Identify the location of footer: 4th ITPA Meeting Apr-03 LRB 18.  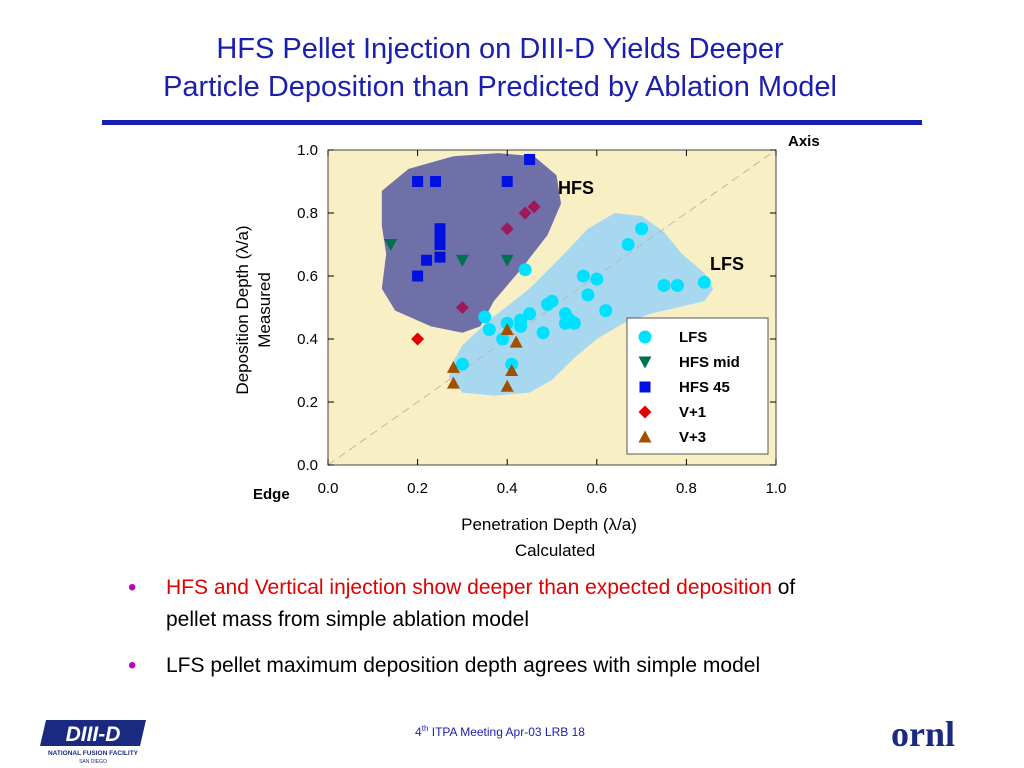
(500, 731).